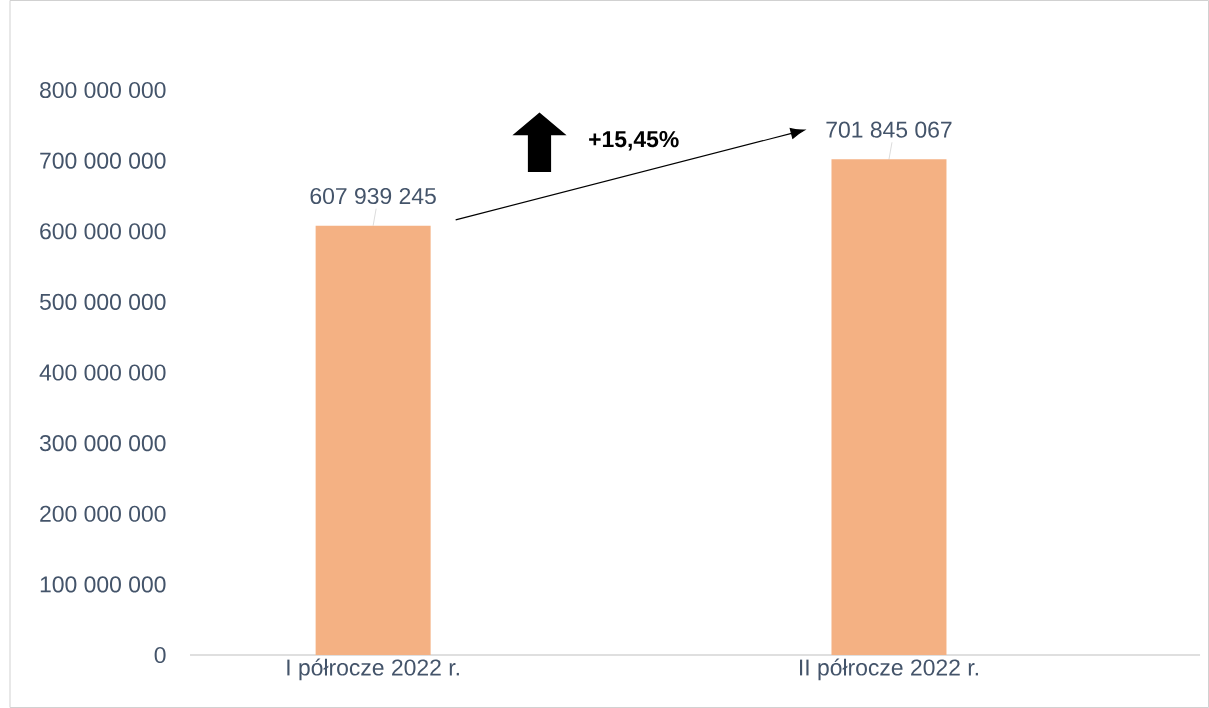 The width and height of the screenshot is (1209, 708). I want to click on data-label: 701 845 067, so click(889, 129).